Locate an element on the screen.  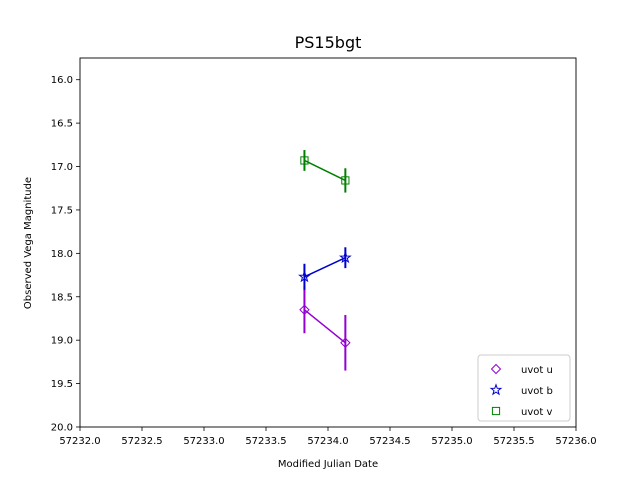
y-tick-label: 20.0 is located at coordinates (62, 428).